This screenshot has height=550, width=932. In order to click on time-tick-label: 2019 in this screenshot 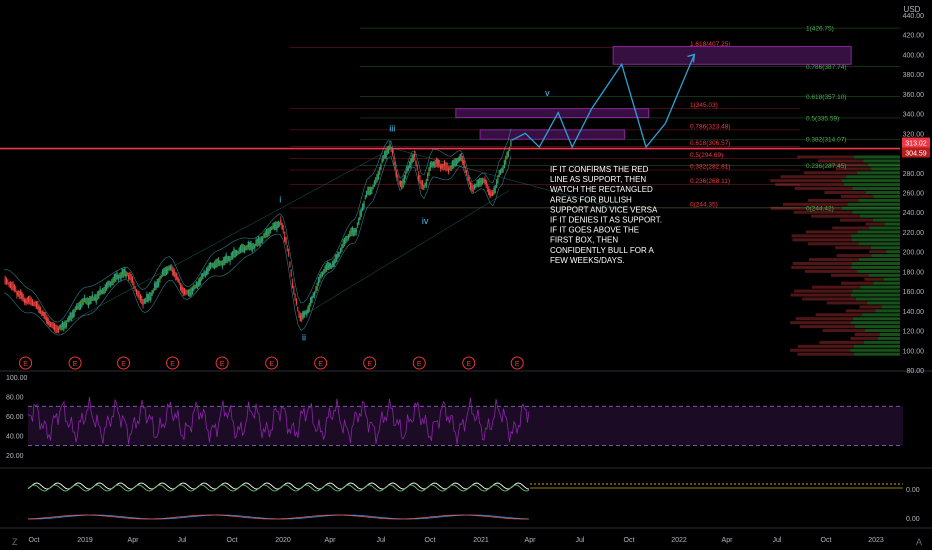, I will do `click(85, 540)`.